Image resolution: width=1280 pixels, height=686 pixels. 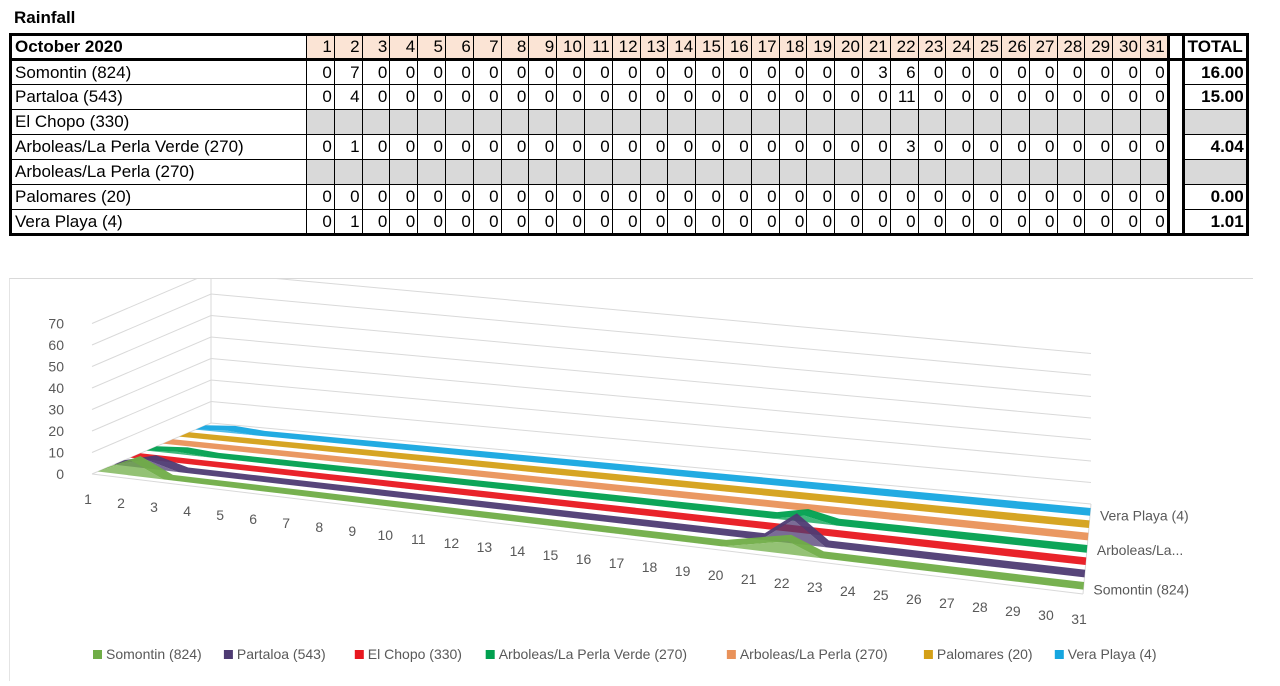 What do you see at coordinates (431, 47) in the screenshot?
I see `day-header: 5` at bounding box center [431, 47].